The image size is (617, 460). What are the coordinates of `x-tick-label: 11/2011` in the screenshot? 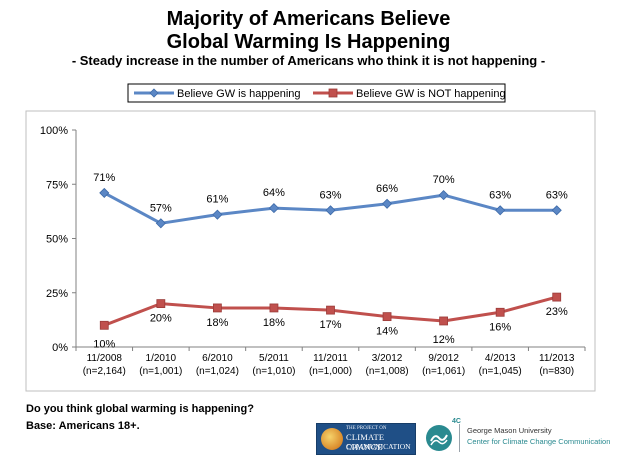 It's located at (330, 358).